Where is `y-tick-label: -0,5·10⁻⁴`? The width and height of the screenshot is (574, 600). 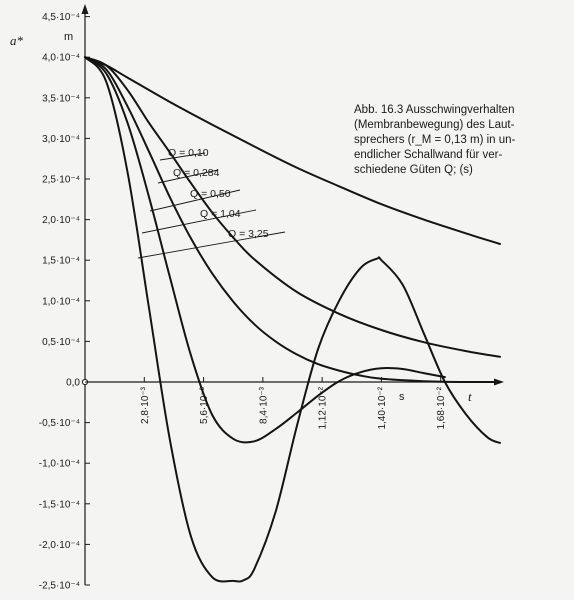
y-tick-label: -0,5·10⁻⁴ is located at coordinates (59, 423).